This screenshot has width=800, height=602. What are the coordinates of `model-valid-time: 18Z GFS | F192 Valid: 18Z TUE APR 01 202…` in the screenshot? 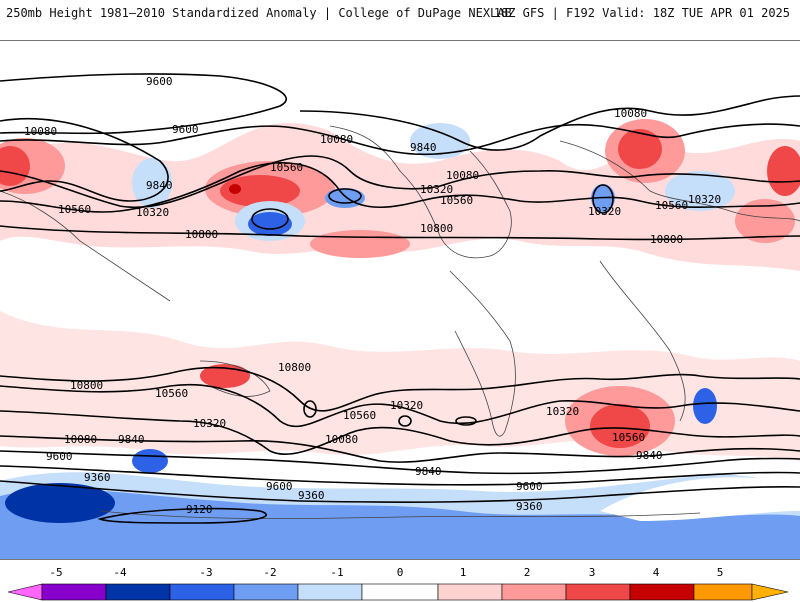 It's located at (641, 13).